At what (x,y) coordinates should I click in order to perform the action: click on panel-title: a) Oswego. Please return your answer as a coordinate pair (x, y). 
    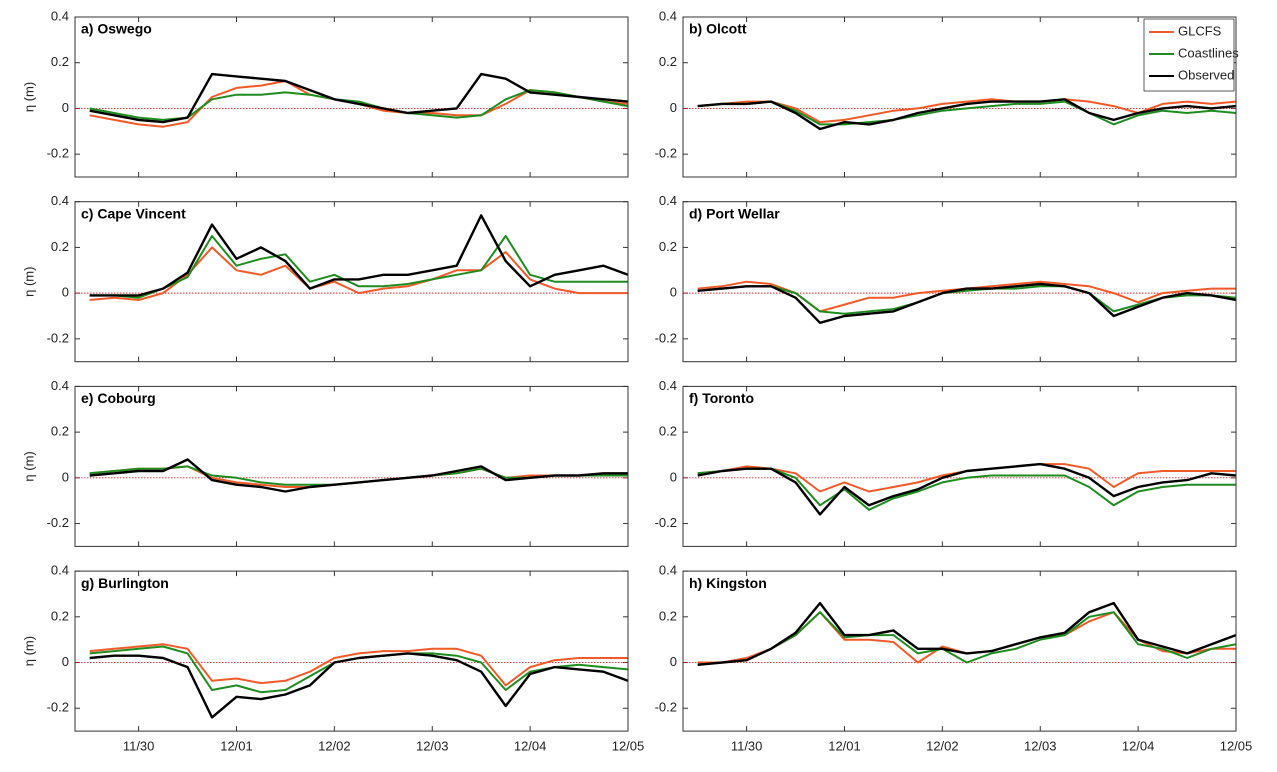
    Looking at the image, I should click on (116, 29).